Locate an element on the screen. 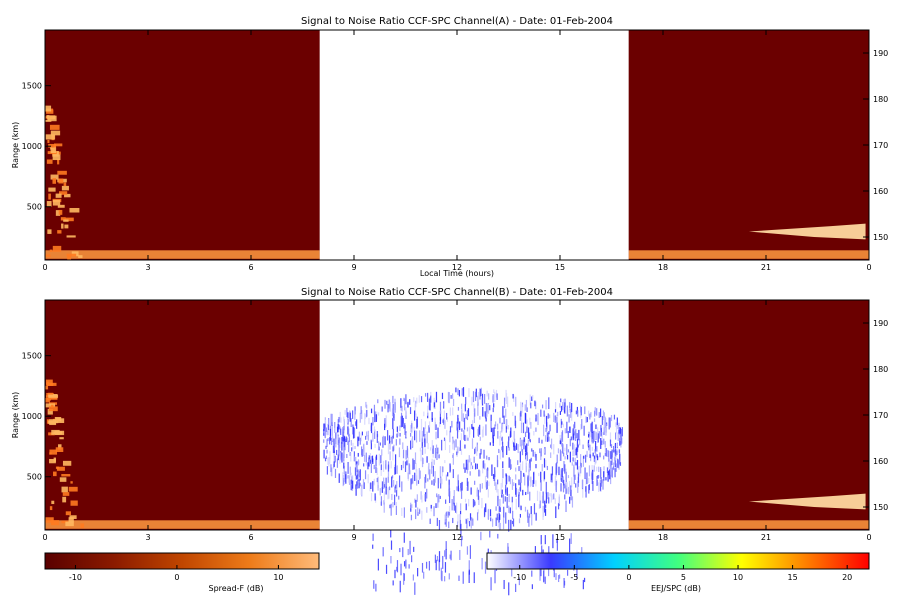 This screenshot has width=900, height=600. colorbar-ticks: -10 0 10 is located at coordinates (176, 573).